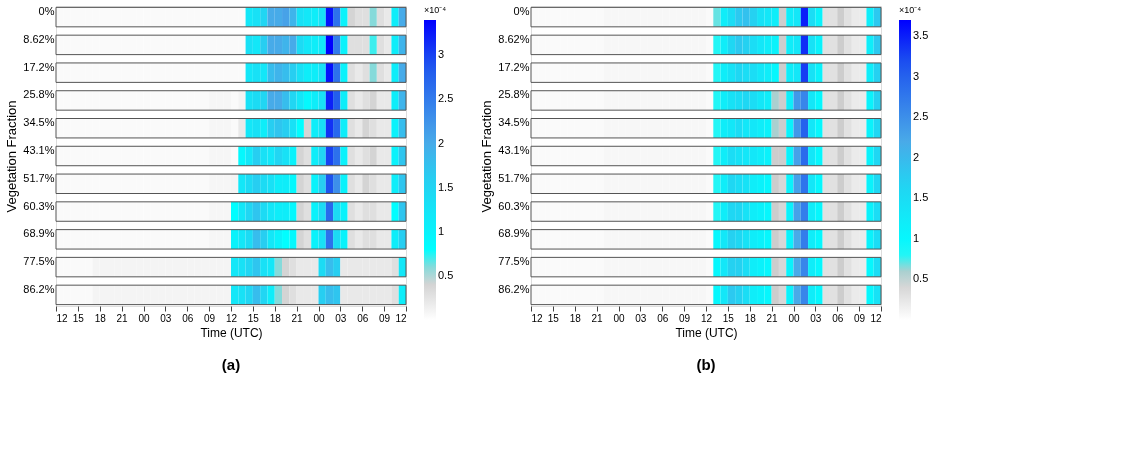  Describe the element at coordinates (706, 364) in the screenshot. I see `text: (b)` at that location.